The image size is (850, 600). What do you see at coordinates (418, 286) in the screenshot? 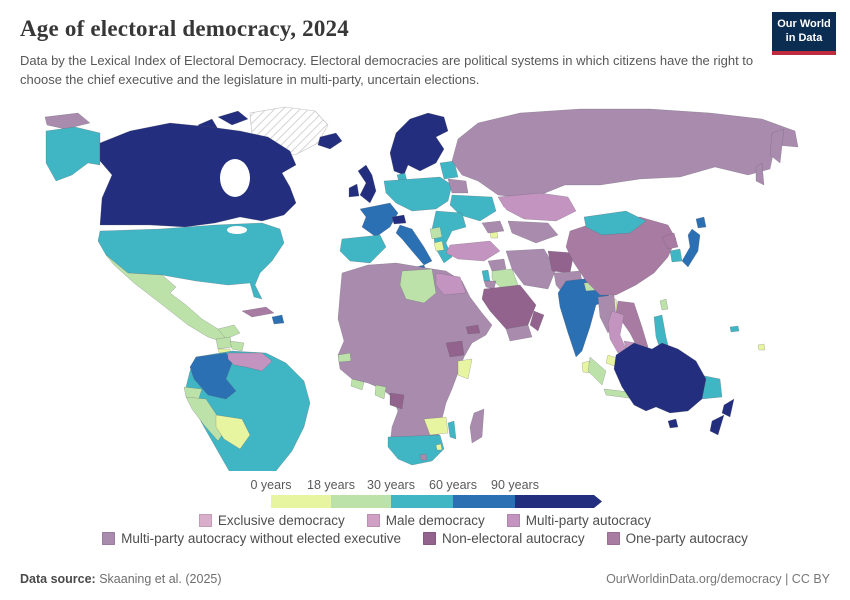
I see `country-libya` at bounding box center [418, 286].